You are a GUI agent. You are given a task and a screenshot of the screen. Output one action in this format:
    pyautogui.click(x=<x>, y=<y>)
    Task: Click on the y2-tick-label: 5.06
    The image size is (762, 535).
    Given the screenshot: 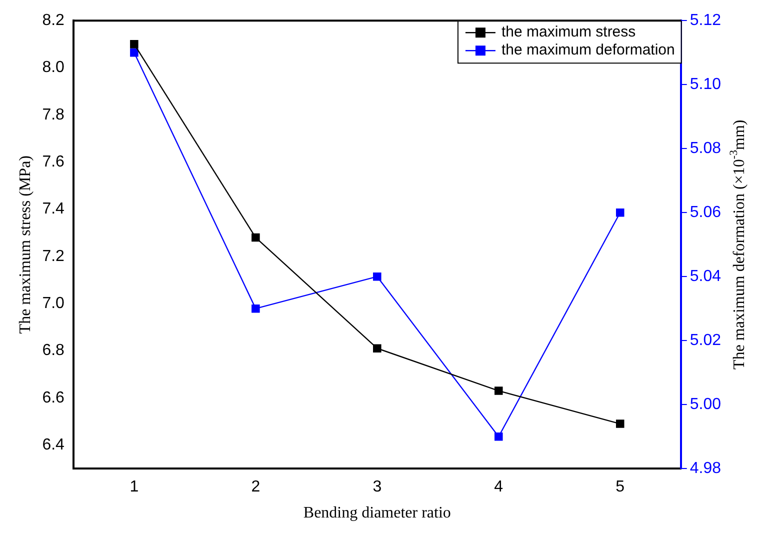 What is the action you would take?
    pyautogui.click(x=706, y=213)
    